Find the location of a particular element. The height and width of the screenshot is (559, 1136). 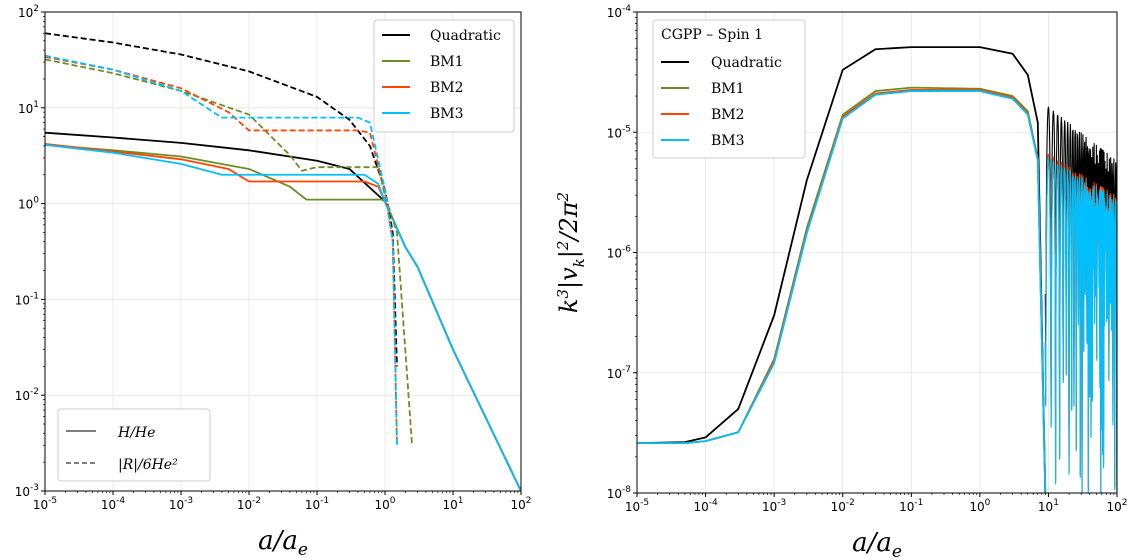

legend-title: CGPP – Spin 1 is located at coordinates (712, 35).